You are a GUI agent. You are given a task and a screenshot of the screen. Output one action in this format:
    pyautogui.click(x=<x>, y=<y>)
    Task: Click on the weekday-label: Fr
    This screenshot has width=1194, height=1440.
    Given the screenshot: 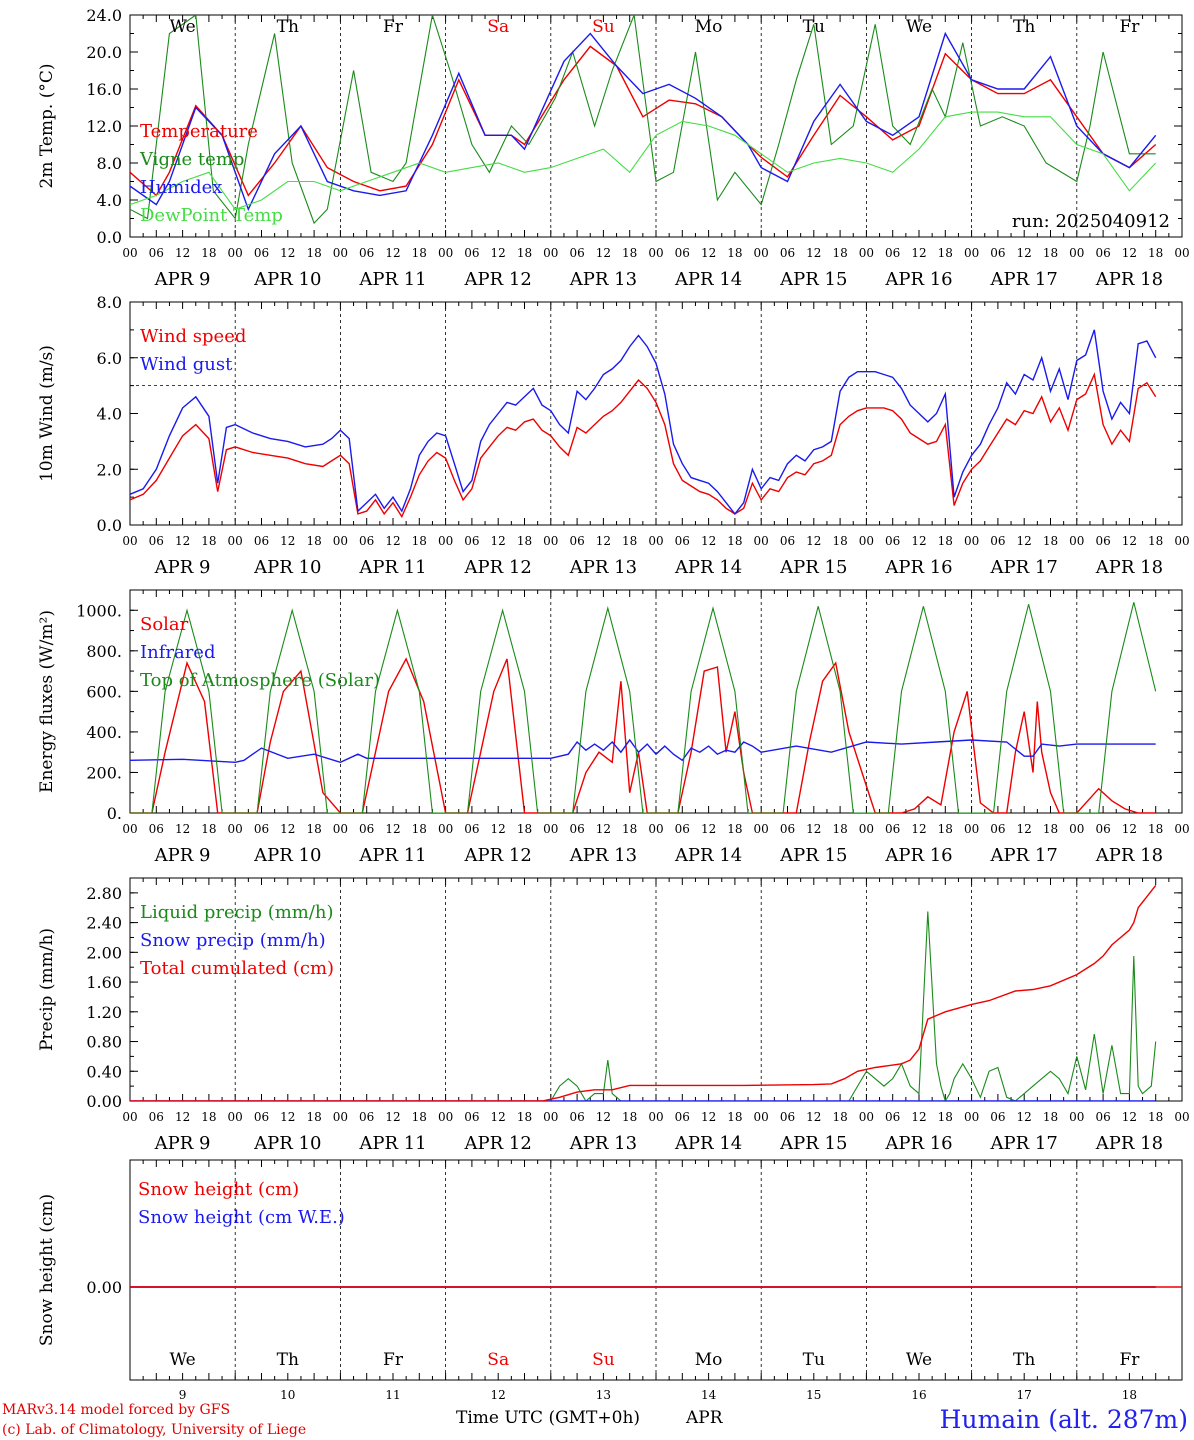 What is the action you would take?
    pyautogui.click(x=1129, y=27)
    